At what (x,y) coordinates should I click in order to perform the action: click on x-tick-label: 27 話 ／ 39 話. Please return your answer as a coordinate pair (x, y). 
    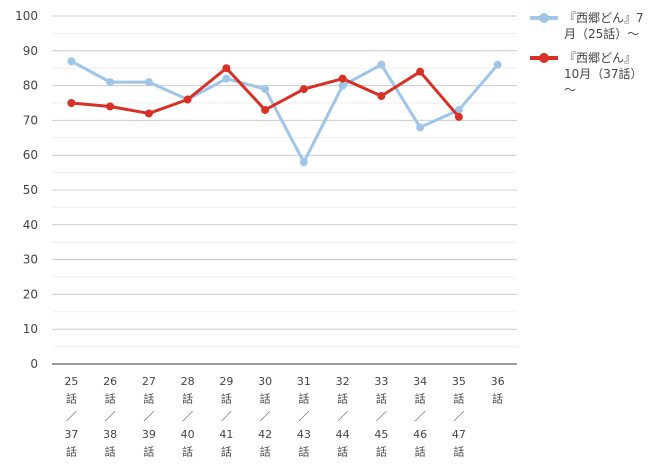
    Looking at the image, I should click on (149, 416).